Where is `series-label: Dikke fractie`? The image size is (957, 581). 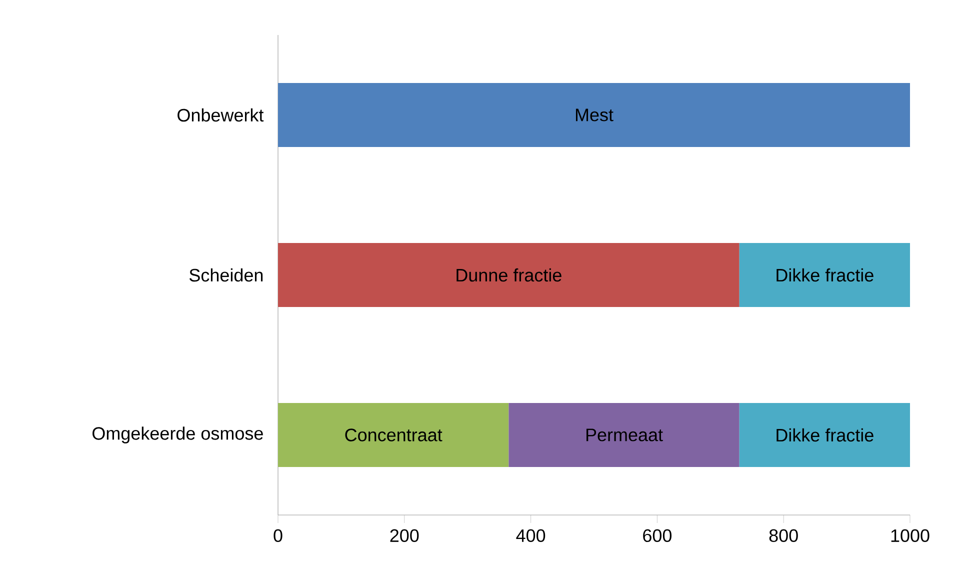
series-label: Dikke fractie is located at coordinates (825, 275).